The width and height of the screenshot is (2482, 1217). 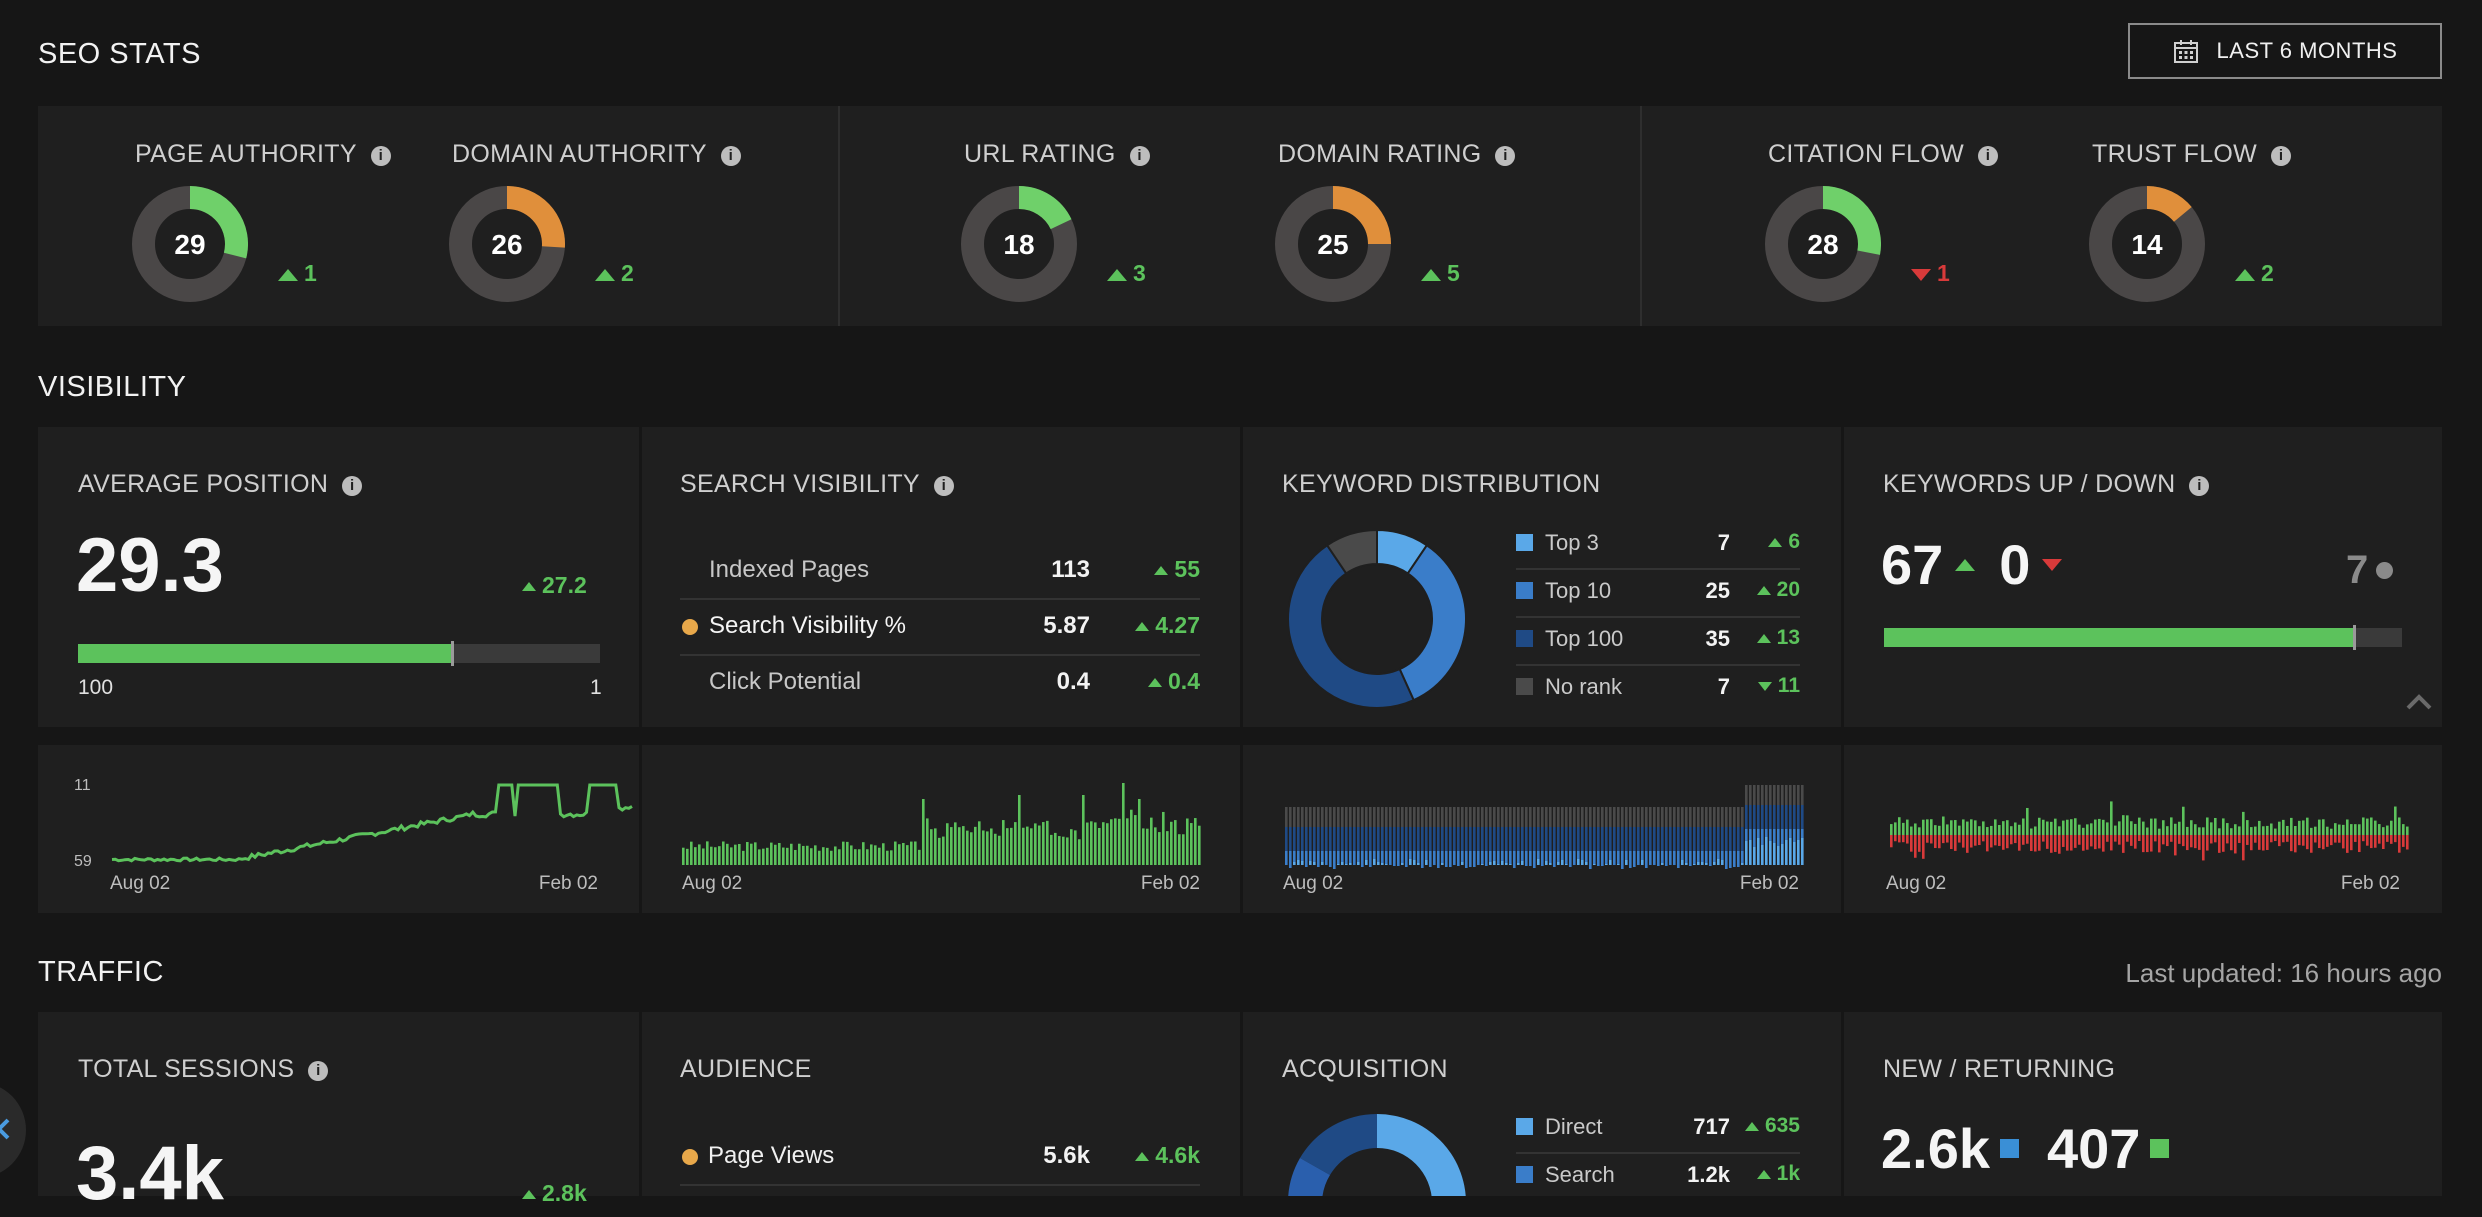 What do you see at coordinates (1057, 154) in the screenshot?
I see `metric-label: URL RATING i` at bounding box center [1057, 154].